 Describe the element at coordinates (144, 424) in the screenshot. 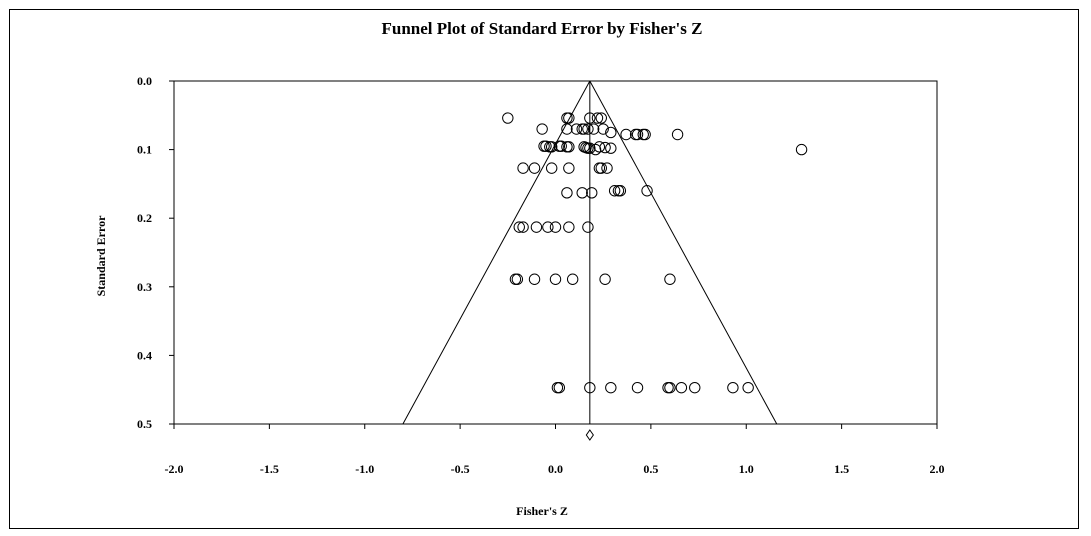

I see `y-tick-label: 0.5` at that location.